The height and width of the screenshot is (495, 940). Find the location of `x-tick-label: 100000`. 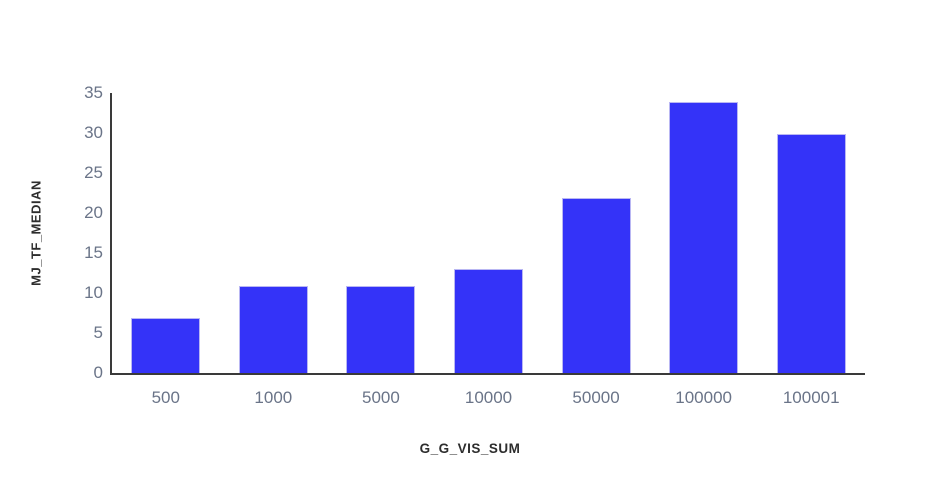

x-tick-label: 100000 is located at coordinates (704, 397).